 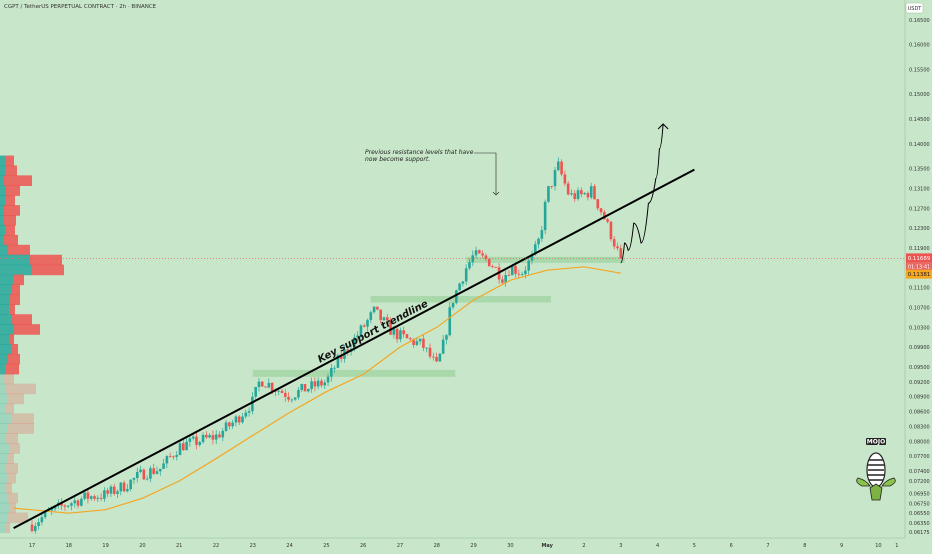 What do you see at coordinates (663, 126) in the screenshot?
I see `projection-arrow-icon` at bounding box center [663, 126].